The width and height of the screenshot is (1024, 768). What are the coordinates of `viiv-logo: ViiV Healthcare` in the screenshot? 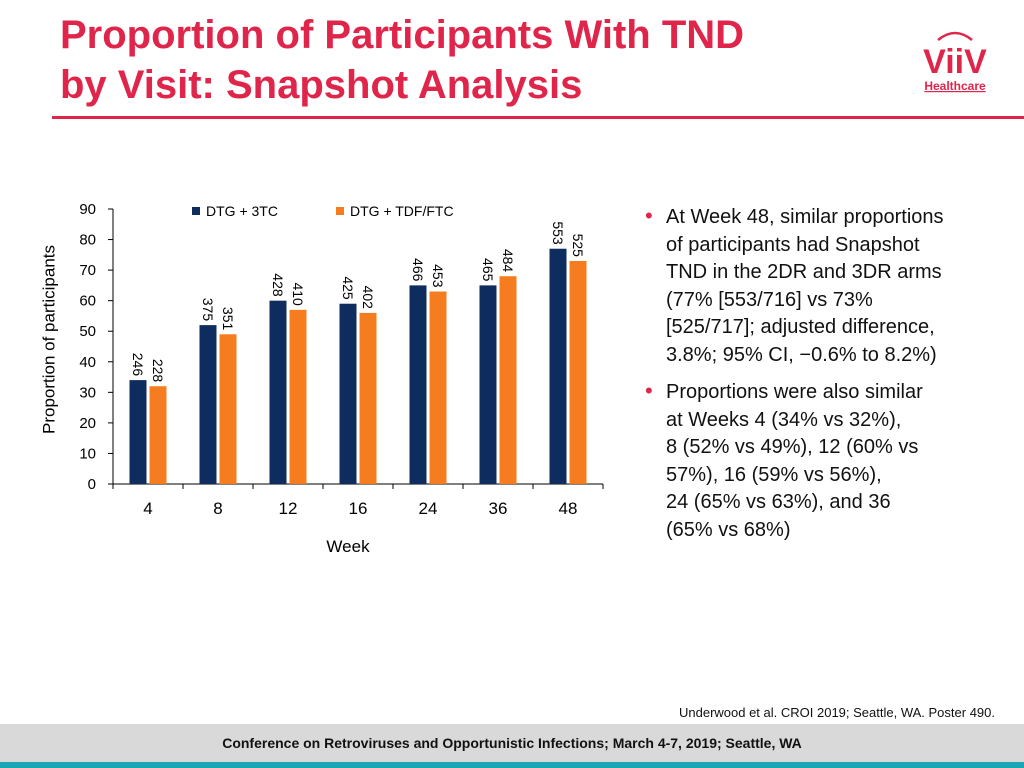 It's located at (955, 62).